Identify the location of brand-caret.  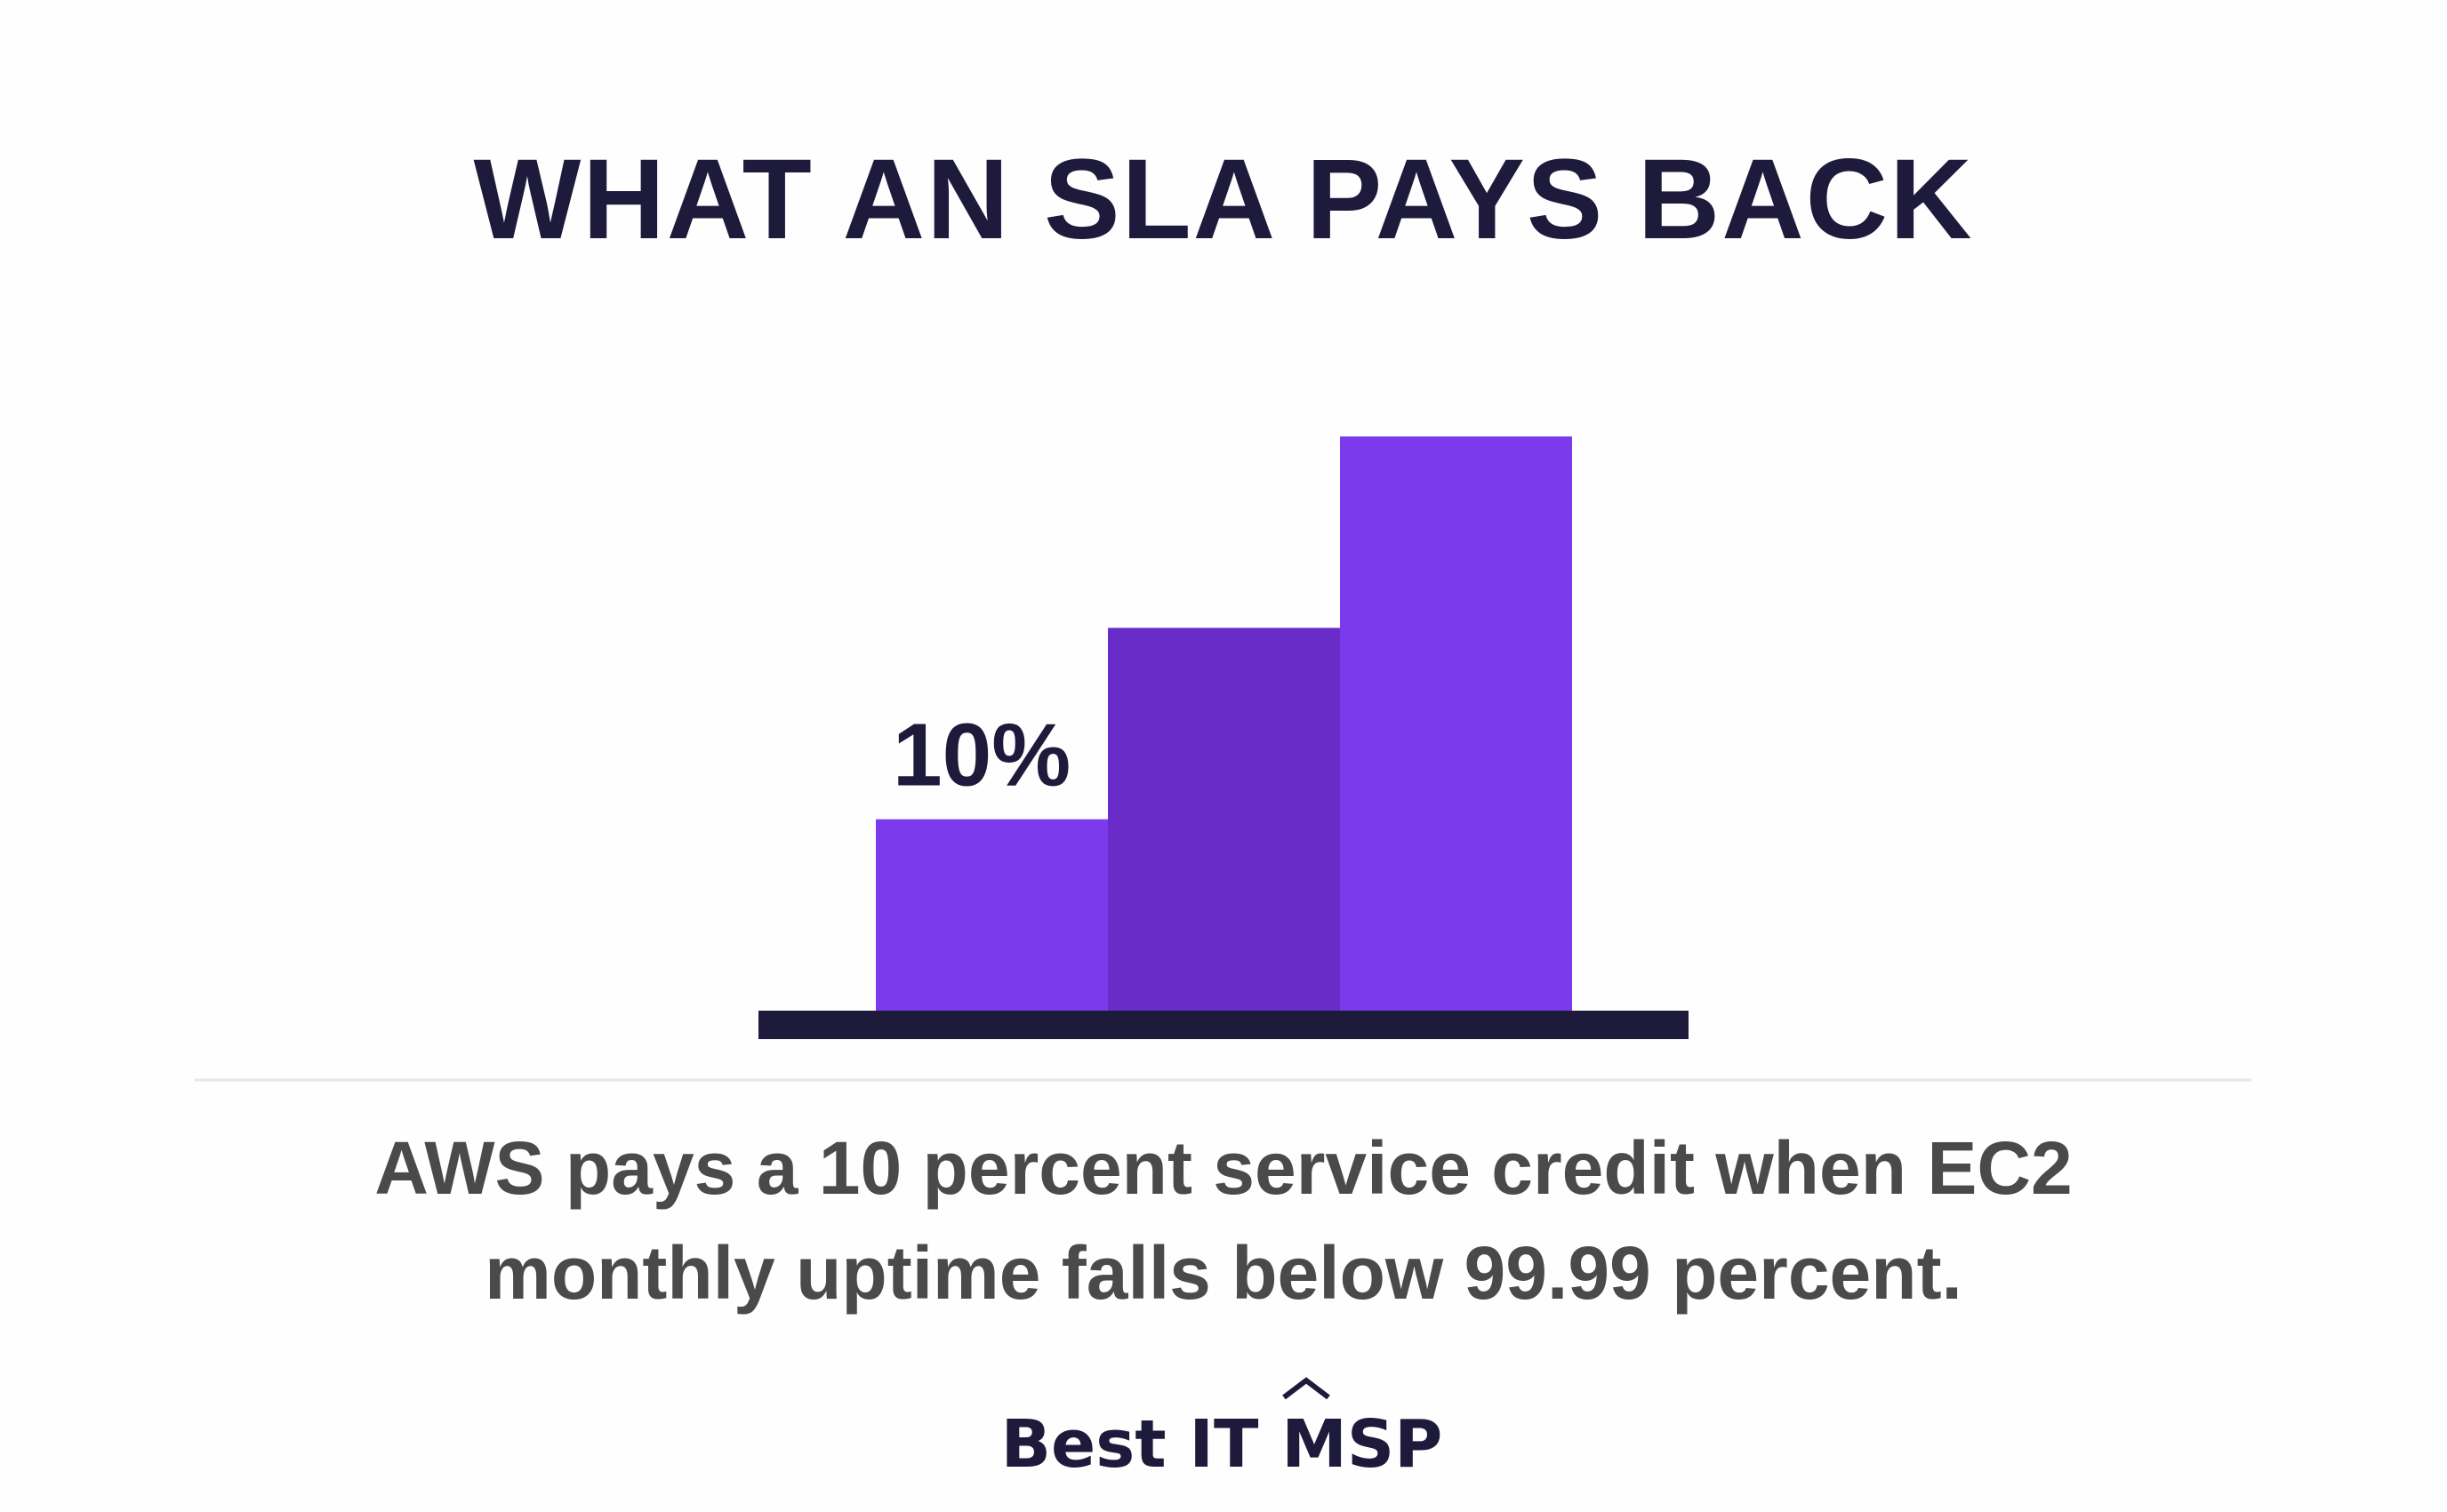
(1306, 1388).